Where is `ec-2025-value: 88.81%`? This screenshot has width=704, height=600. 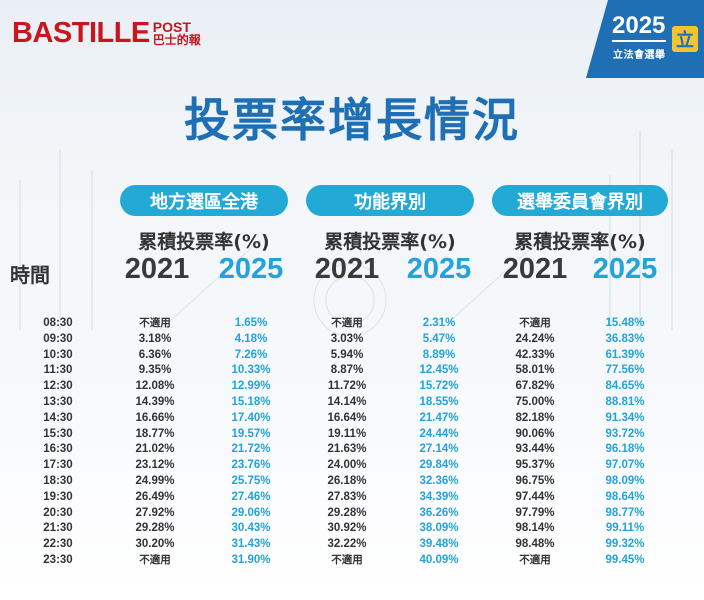 ec-2025-value: 88.81% is located at coordinates (625, 401).